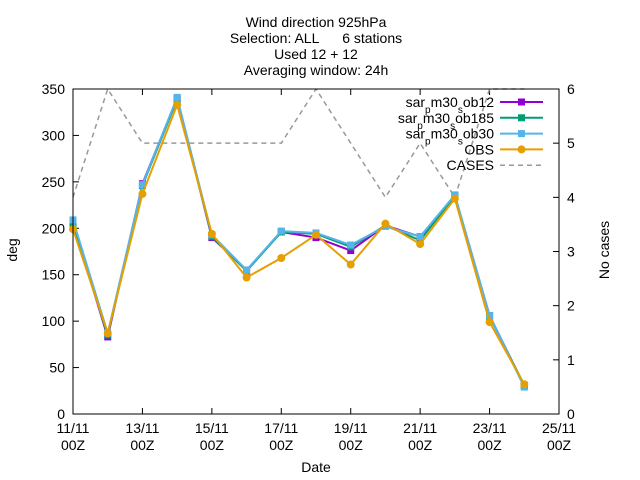 The width and height of the screenshot is (640, 480). What do you see at coordinates (446, 121) in the screenshot?
I see `legend-label: sarpm30sob185` at bounding box center [446, 121].